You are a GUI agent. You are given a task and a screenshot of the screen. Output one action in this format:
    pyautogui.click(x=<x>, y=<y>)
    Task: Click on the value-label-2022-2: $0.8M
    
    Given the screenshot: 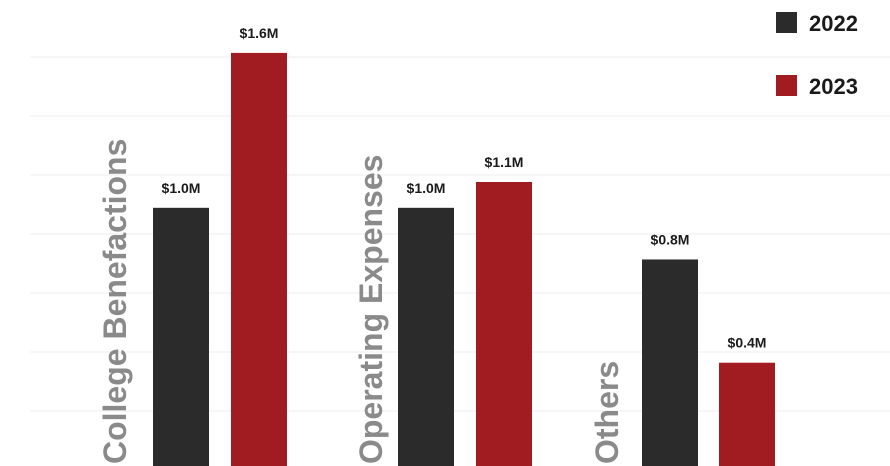 What is the action you would take?
    pyautogui.click(x=670, y=239)
    